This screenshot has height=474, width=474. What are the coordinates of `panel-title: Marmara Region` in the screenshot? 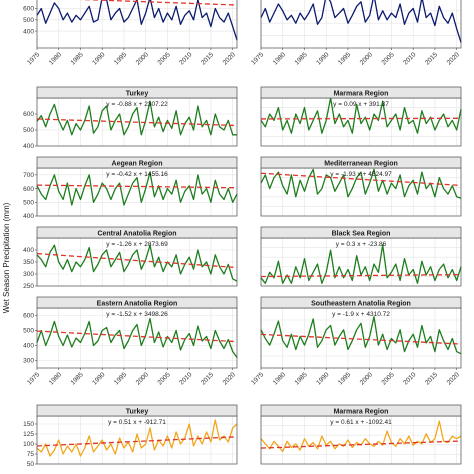 It's located at (361, 93).